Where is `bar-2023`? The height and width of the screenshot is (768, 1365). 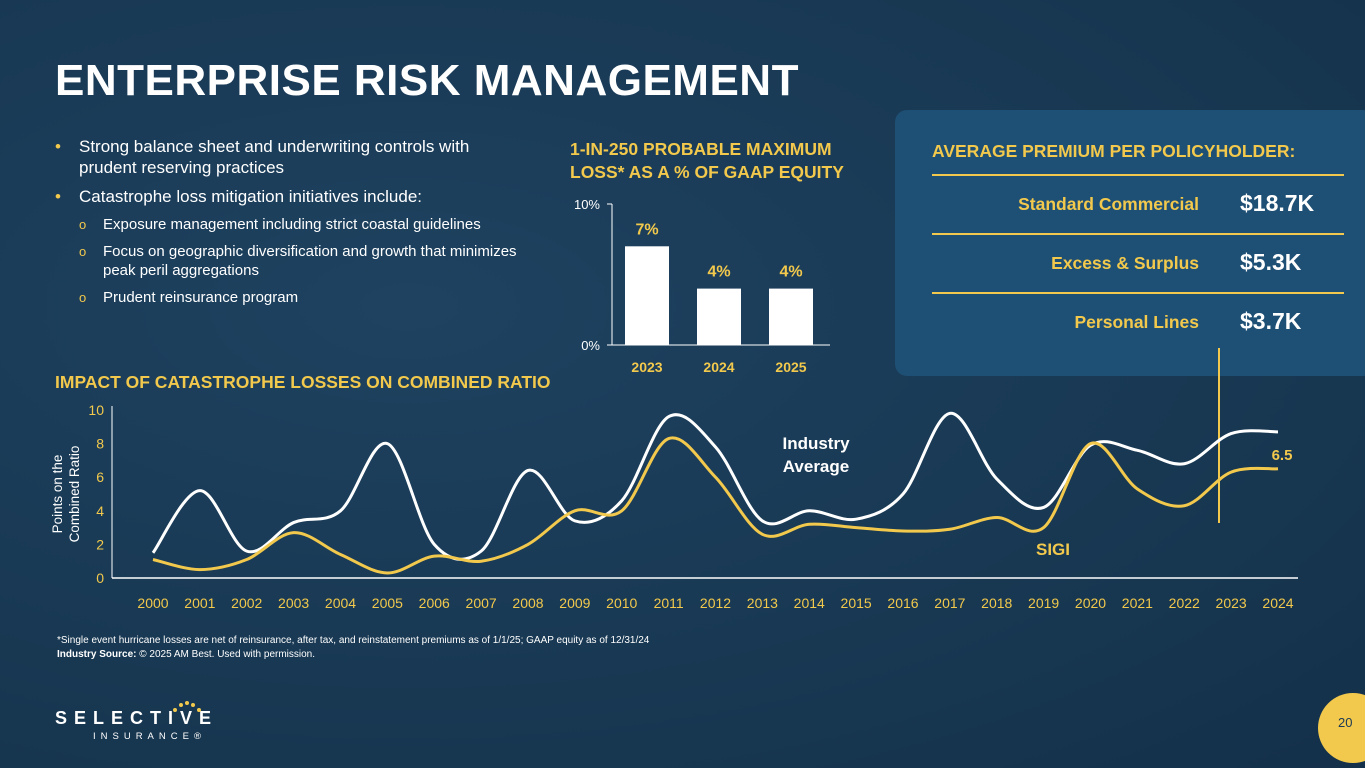 bar-2023 is located at coordinates (647, 295).